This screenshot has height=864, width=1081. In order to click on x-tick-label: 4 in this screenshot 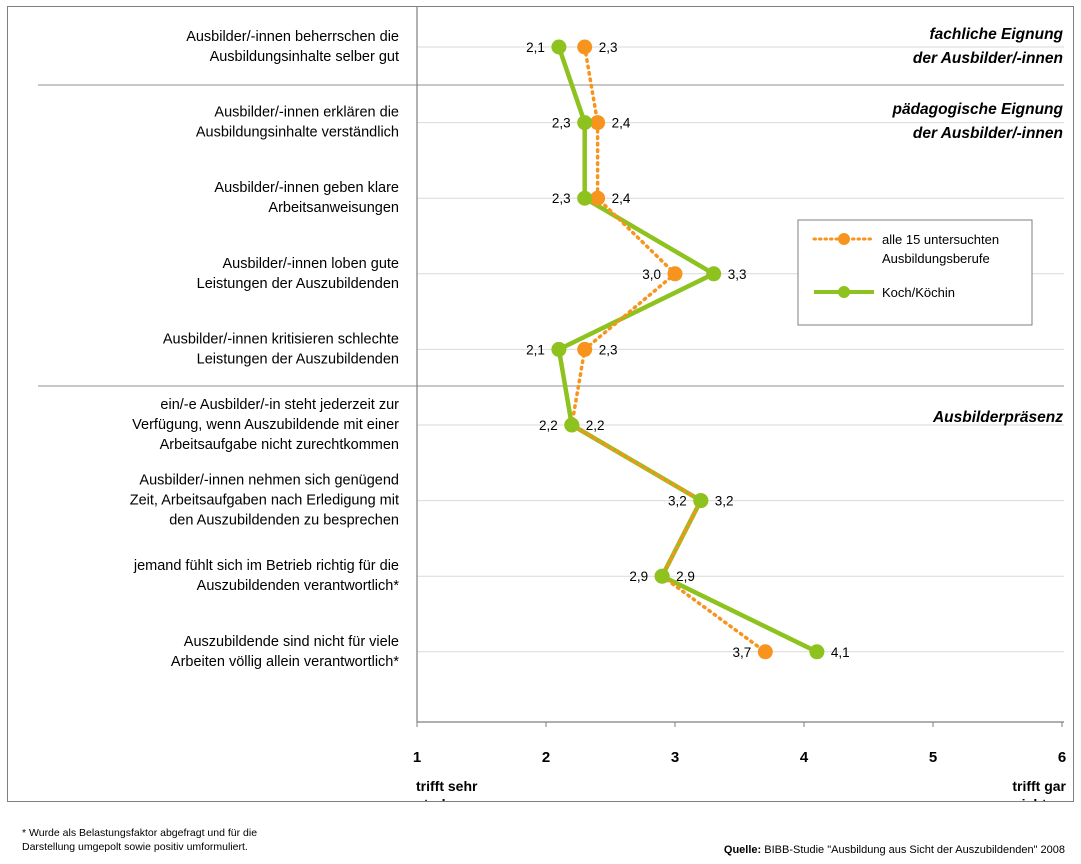, I will do `click(804, 757)`.